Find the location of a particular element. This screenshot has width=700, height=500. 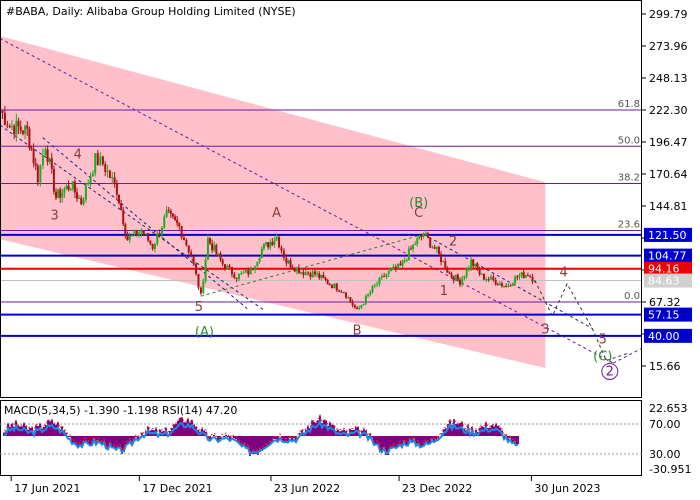

price-tag-label: 84.63 is located at coordinates (664, 281).